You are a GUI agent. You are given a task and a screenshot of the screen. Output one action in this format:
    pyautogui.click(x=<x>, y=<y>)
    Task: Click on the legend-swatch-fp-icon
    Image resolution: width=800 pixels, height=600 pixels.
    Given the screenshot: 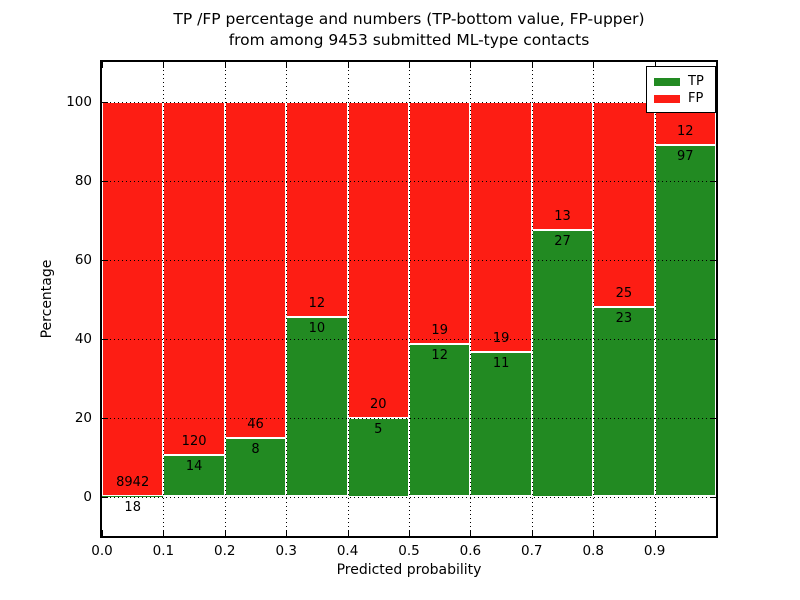 What is the action you would take?
    pyautogui.click(x=667, y=98)
    